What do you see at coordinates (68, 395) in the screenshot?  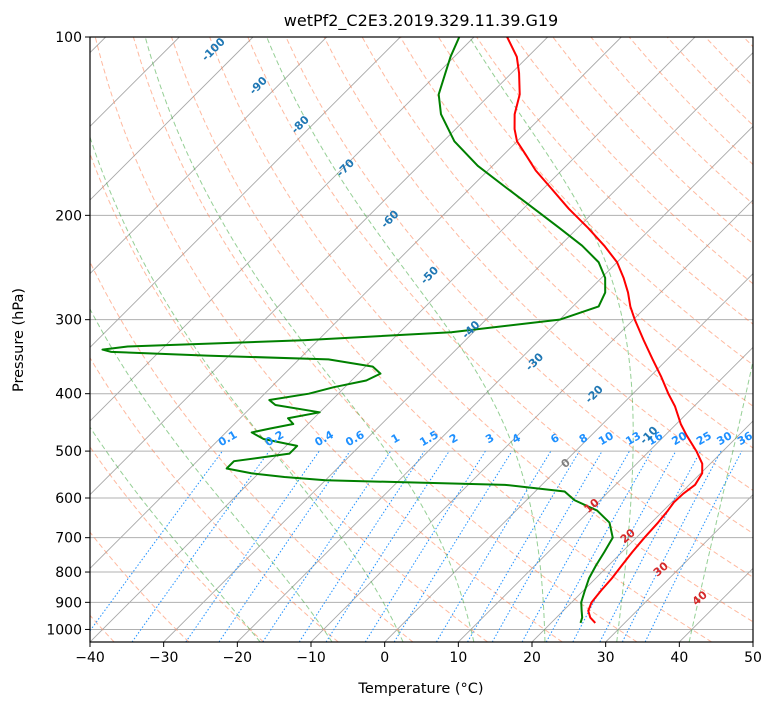 I see `y-tick-label: 400` at bounding box center [68, 395].